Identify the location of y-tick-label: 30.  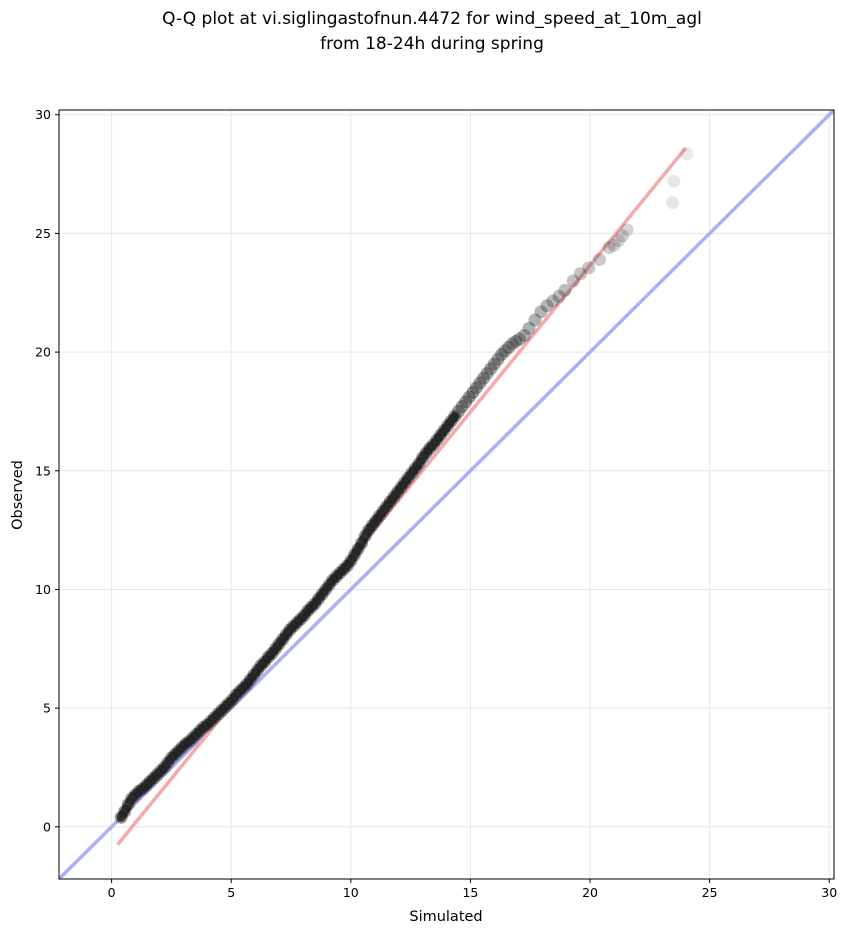
(43, 114).